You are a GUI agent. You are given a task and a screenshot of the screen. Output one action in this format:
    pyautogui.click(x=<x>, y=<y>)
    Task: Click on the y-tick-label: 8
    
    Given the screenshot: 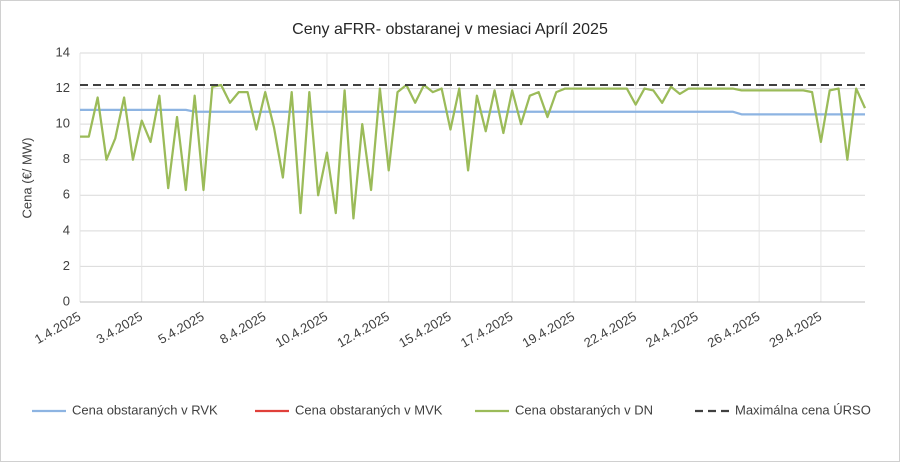 What is the action you would take?
    pyautogui.click(x=66, y=158)
    